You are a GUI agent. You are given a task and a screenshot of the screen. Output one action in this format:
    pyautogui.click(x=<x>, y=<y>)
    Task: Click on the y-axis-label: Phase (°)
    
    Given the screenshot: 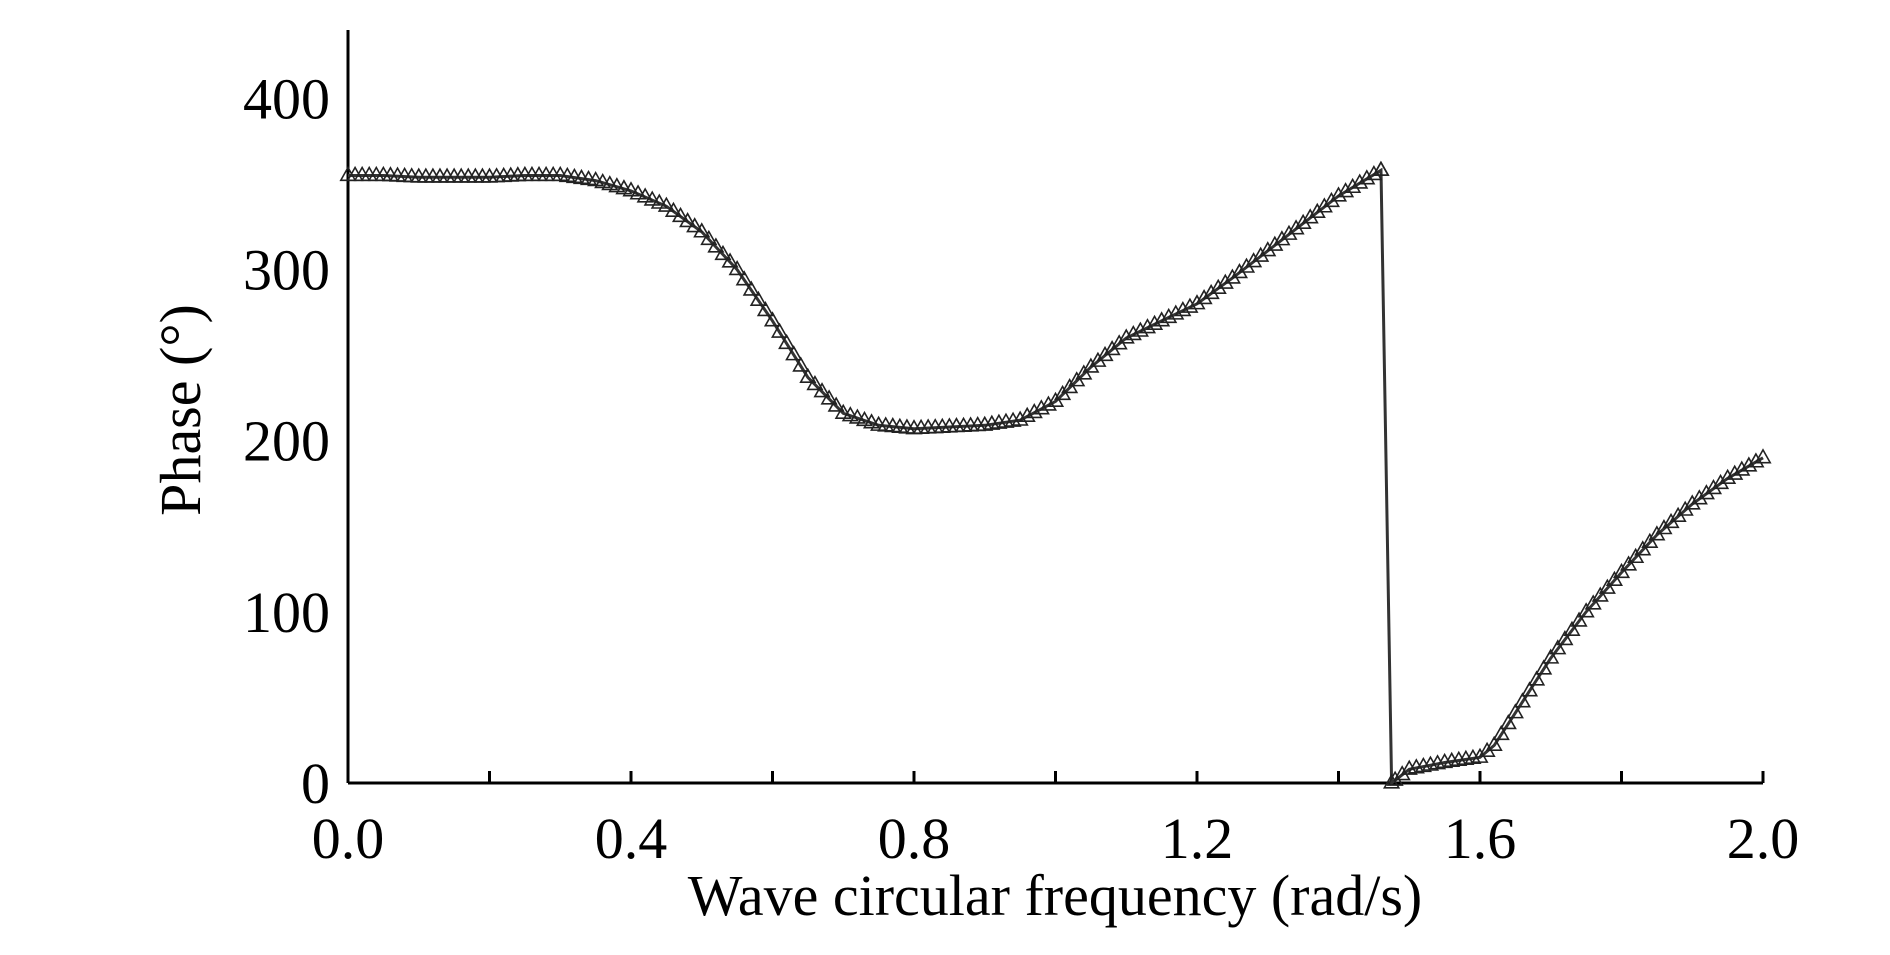 What is the action you would take?
    pyautogui.click(x=180, y=410)
    